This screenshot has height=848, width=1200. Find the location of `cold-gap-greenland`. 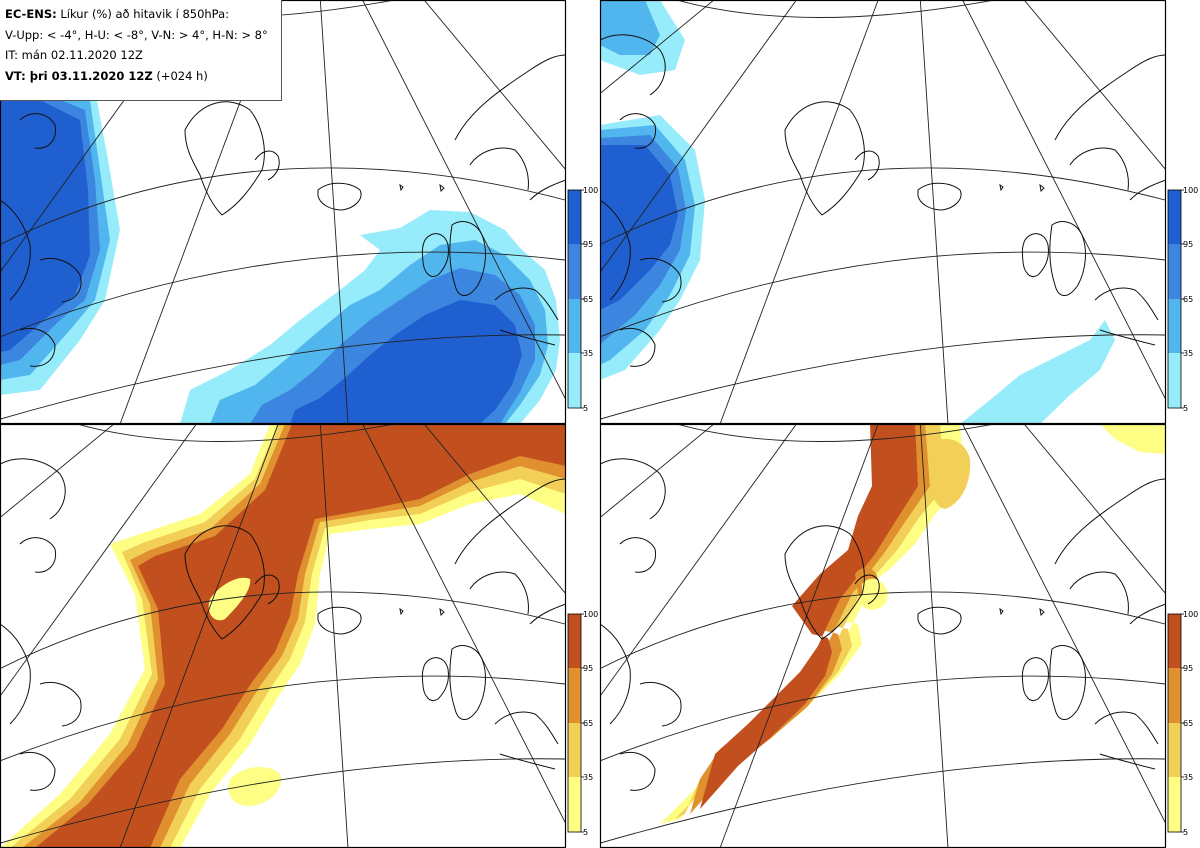

cold-gap-greenland is located at coordinates (229, 599).